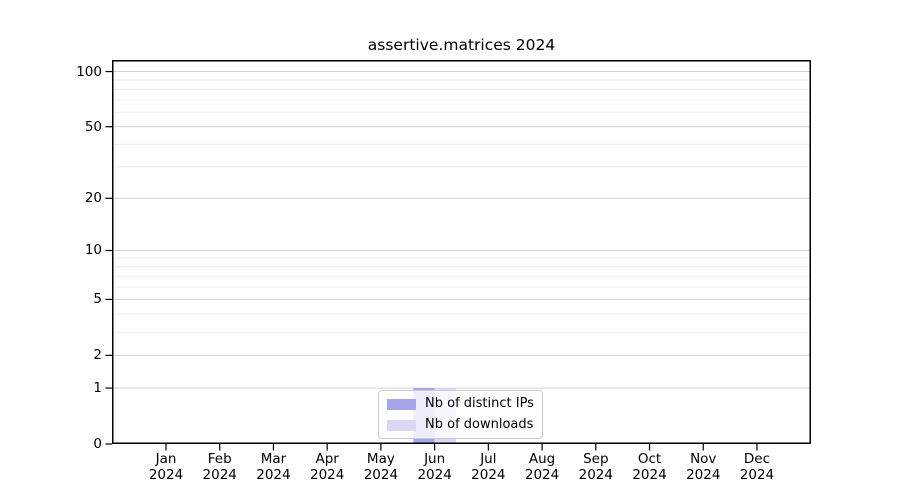 This screenshot has width=900, height=500. I want to click on legend-swatch-distinct-ips, so click(401, 404).